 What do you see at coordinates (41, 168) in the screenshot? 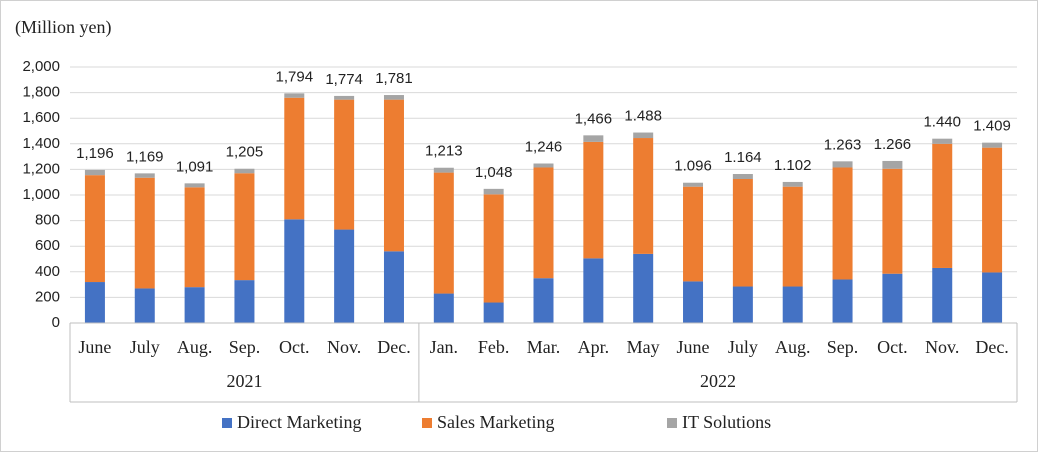
I see `y-tick-label: 1,200` at bounding box center [41, 168].